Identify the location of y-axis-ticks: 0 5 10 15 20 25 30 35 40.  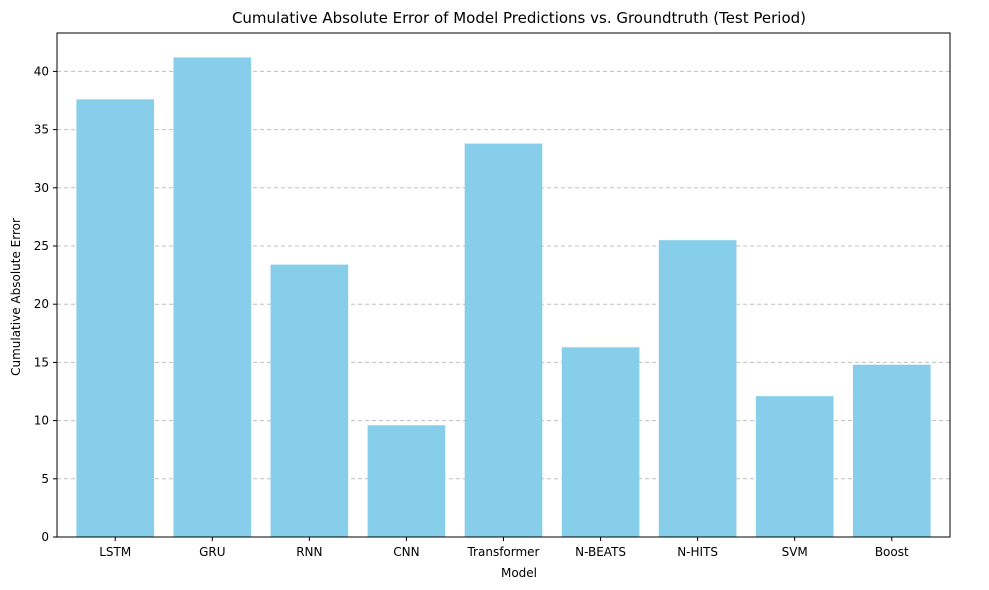
(45, 304).